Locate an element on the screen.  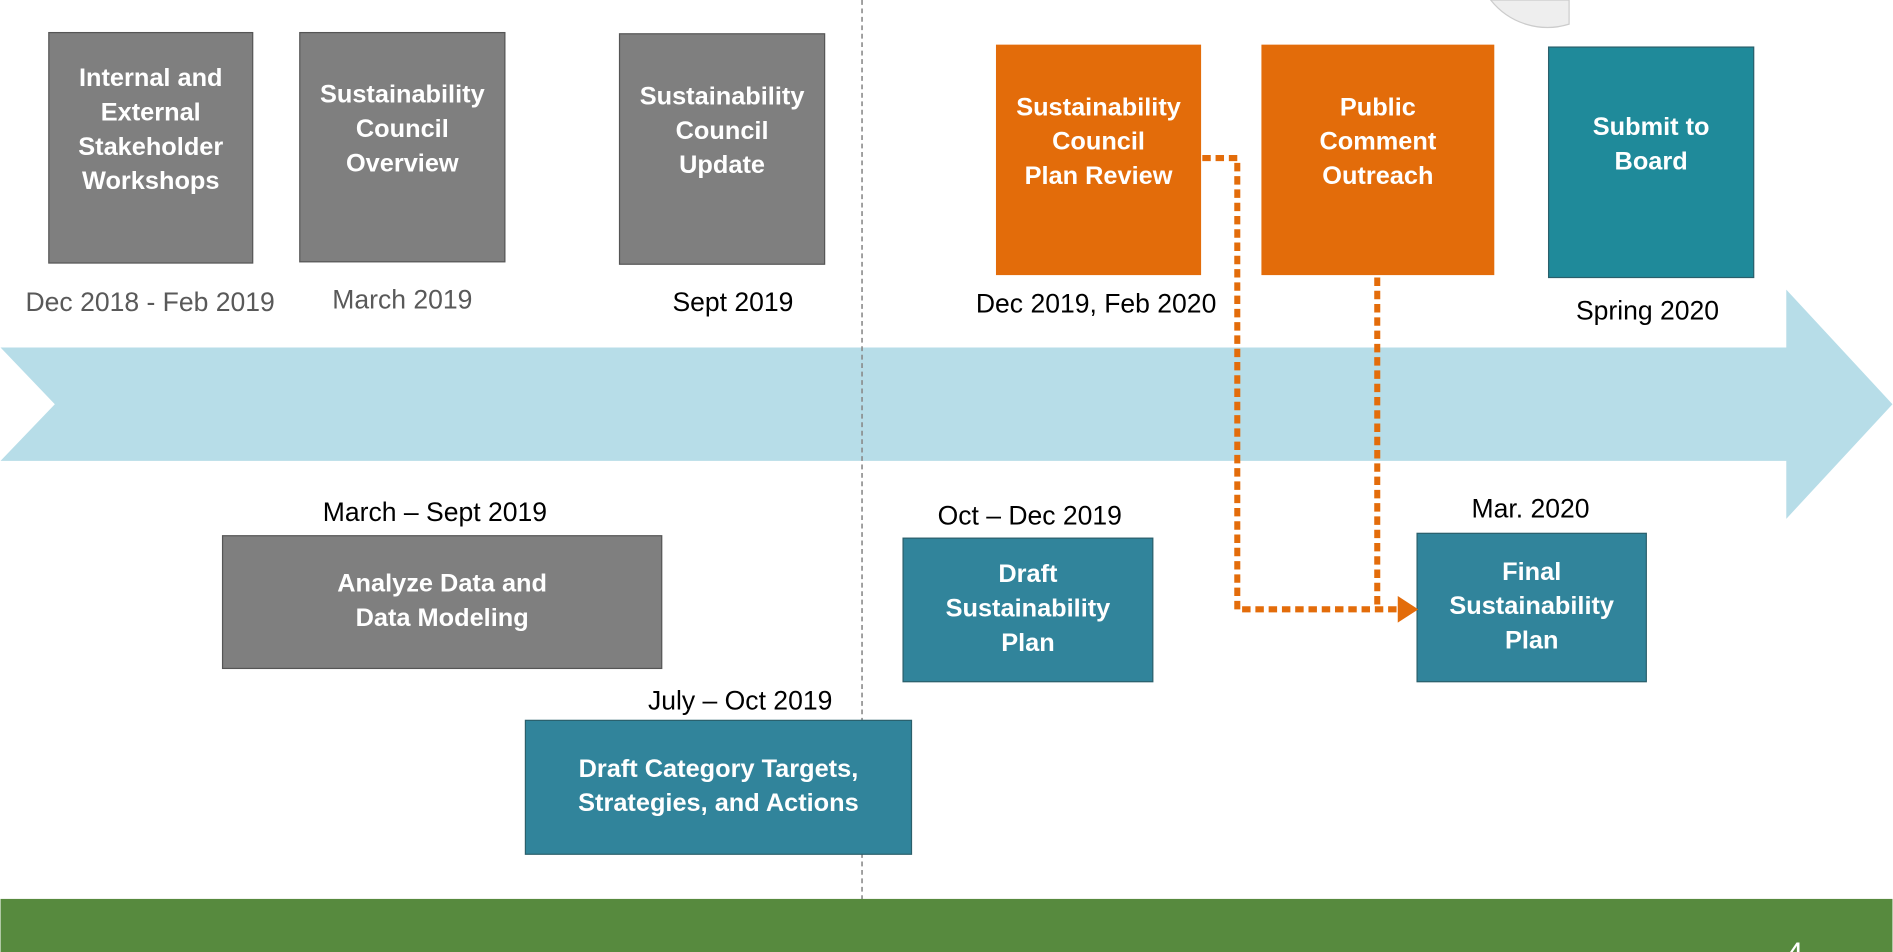
milestone-label: Strategies, and Actions is located at coordinates (718, 803).